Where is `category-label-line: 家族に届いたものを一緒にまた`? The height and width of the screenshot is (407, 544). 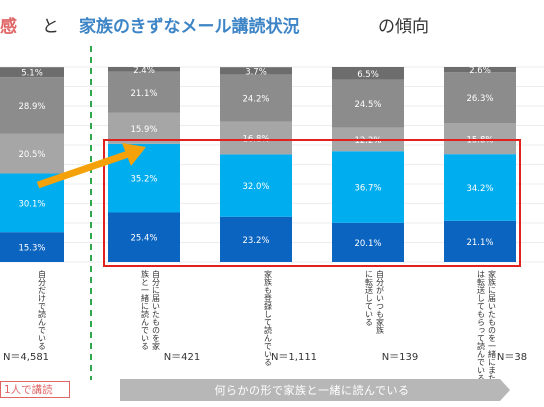
category-label-line: 家族に届いたものを一緒にまた is located at coordinates (492, 325).